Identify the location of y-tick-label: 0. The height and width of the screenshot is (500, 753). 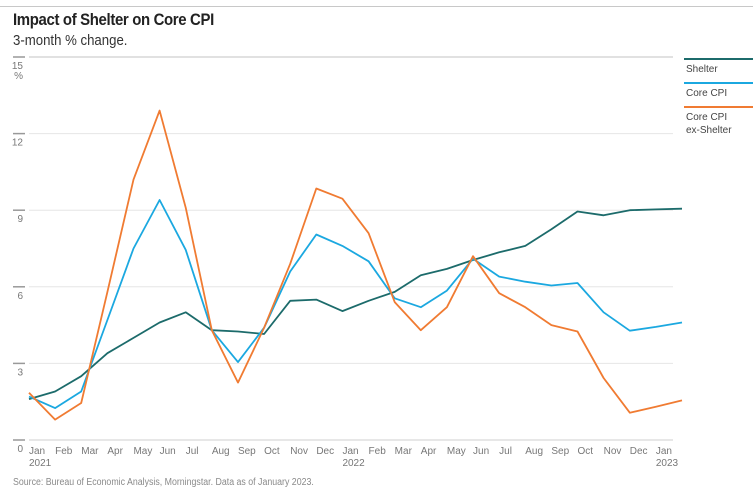
(20, 449).